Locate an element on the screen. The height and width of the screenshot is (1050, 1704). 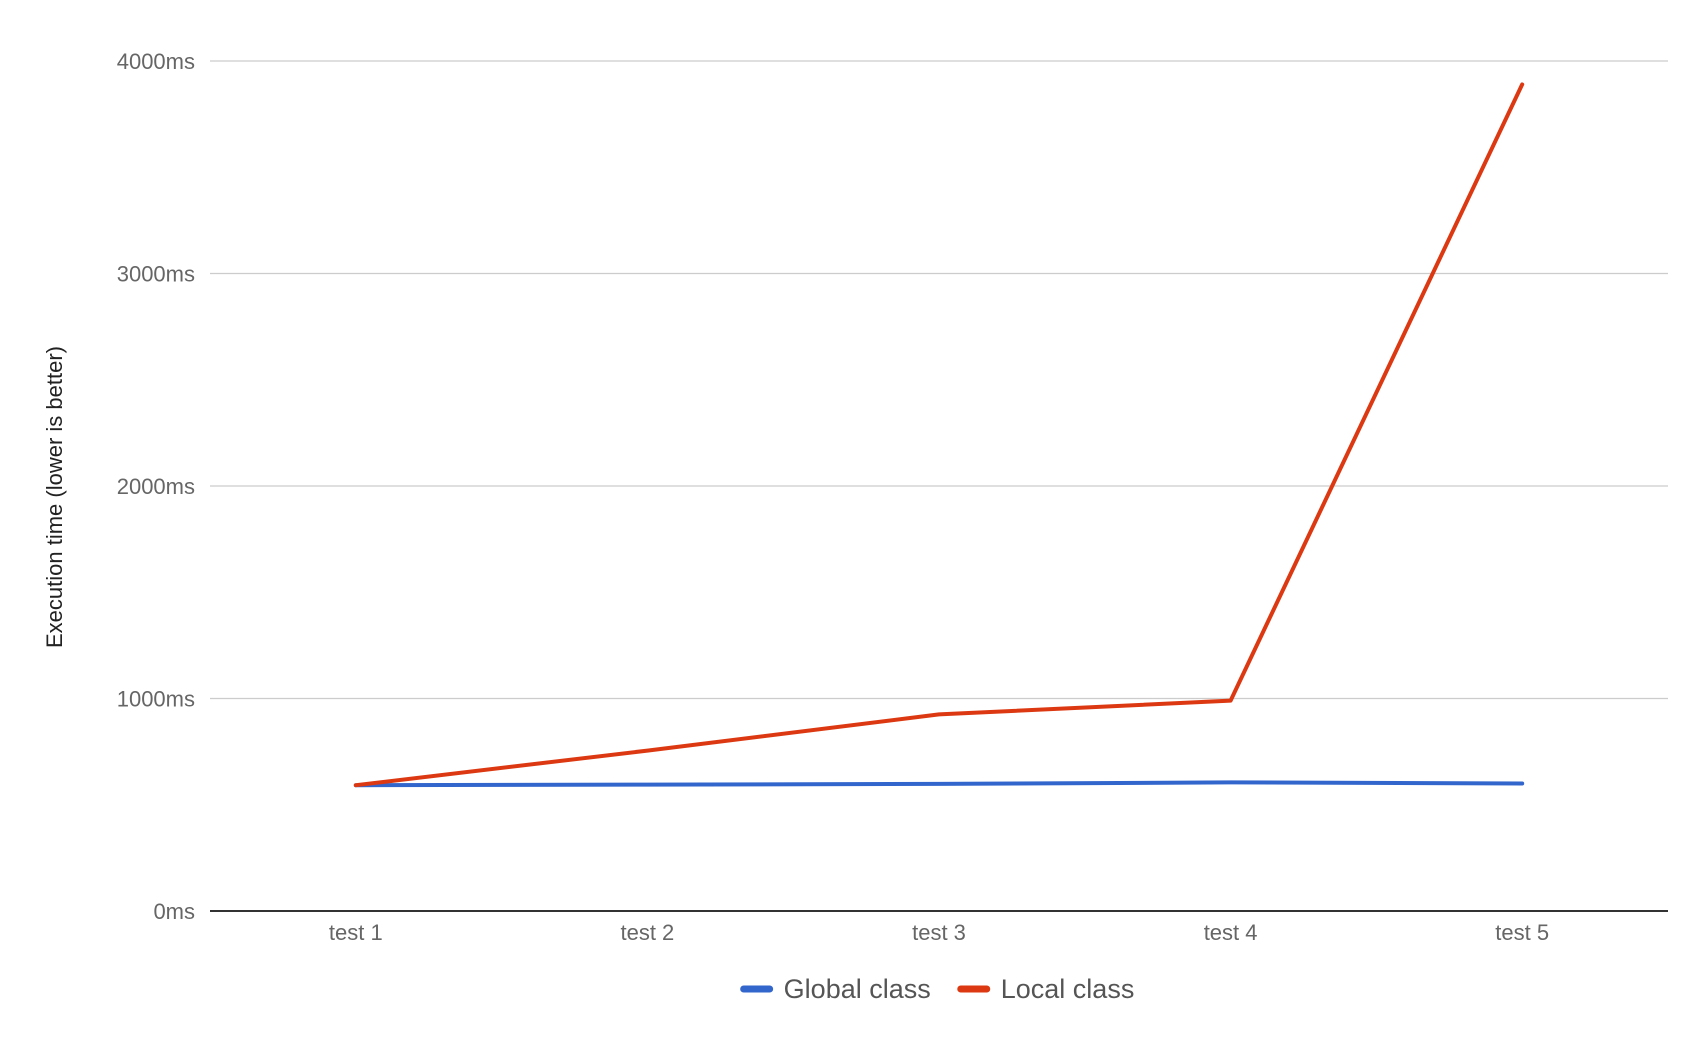
x-tick-label: test 4 is located at coordinates (1231, 932).